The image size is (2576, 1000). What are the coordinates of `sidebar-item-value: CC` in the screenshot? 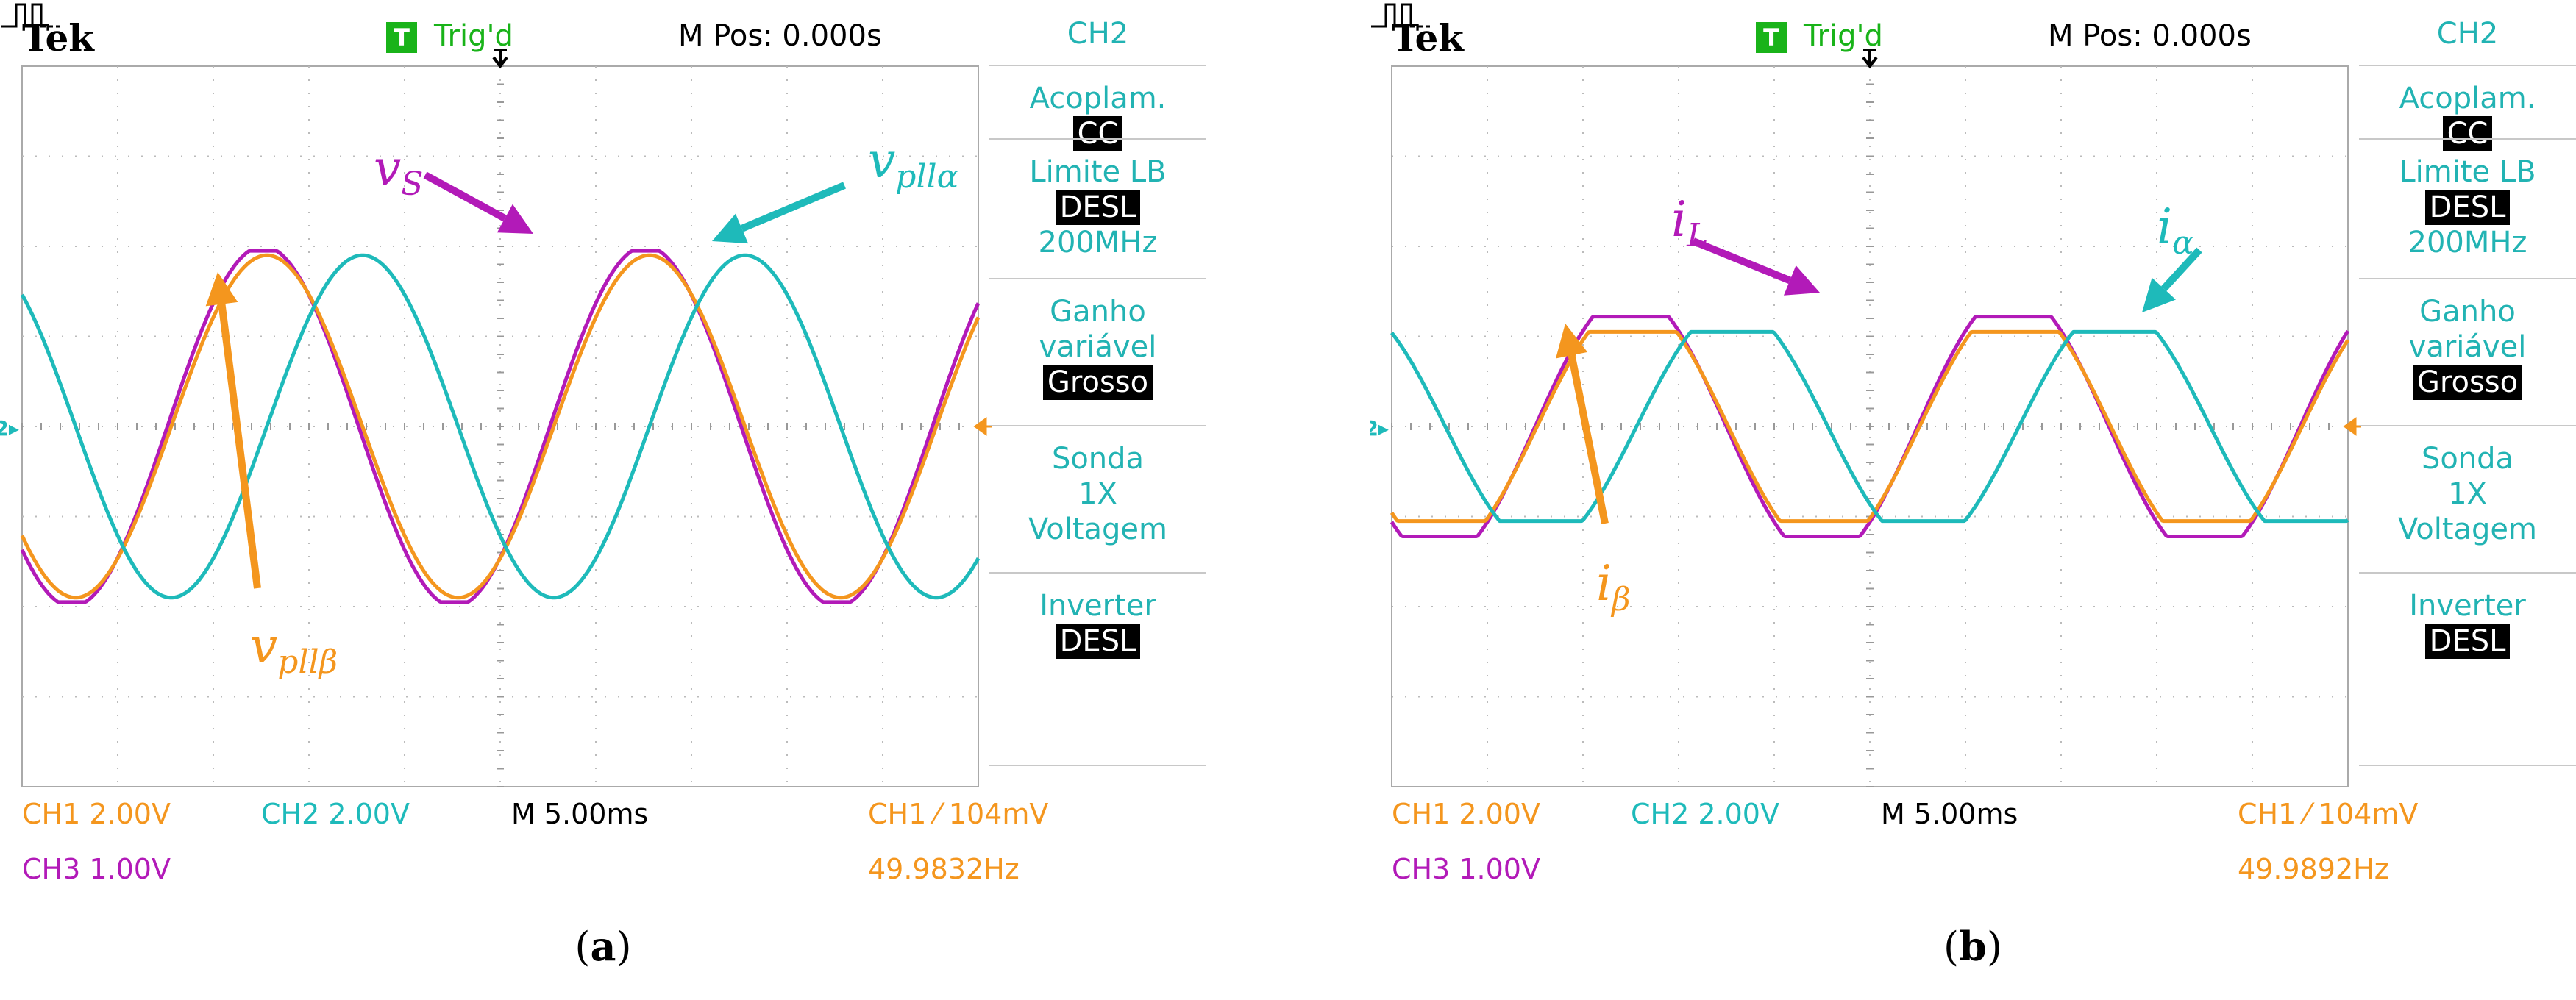 It's located at (2467, 133).